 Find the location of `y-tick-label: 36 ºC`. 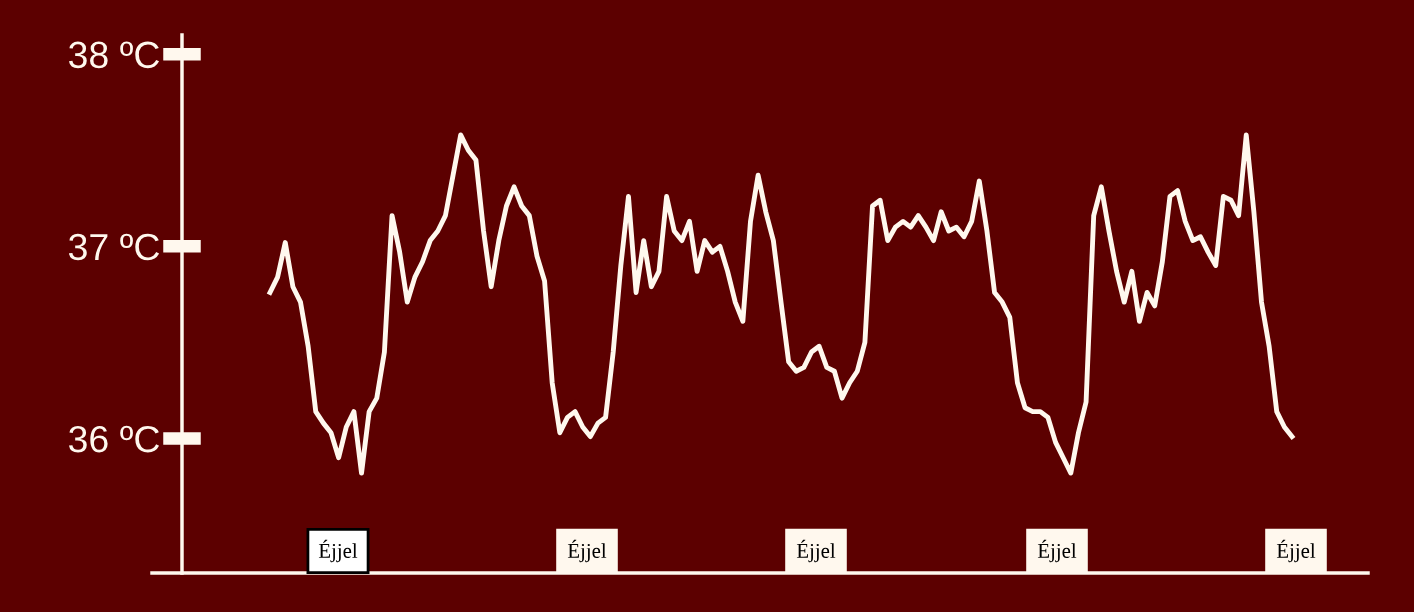

y-tick-label: 36 ºC is located at coordinates (114, 439).